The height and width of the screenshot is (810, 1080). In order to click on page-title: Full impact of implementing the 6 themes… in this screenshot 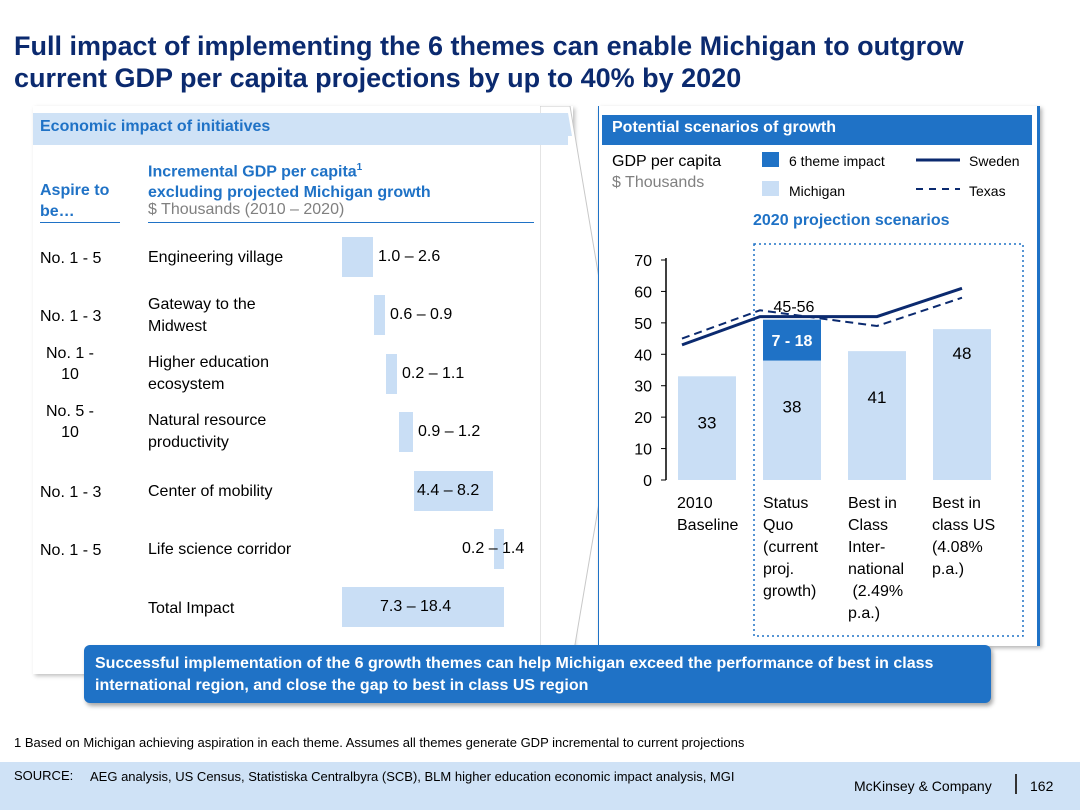, I will do `click(489, 62)`.